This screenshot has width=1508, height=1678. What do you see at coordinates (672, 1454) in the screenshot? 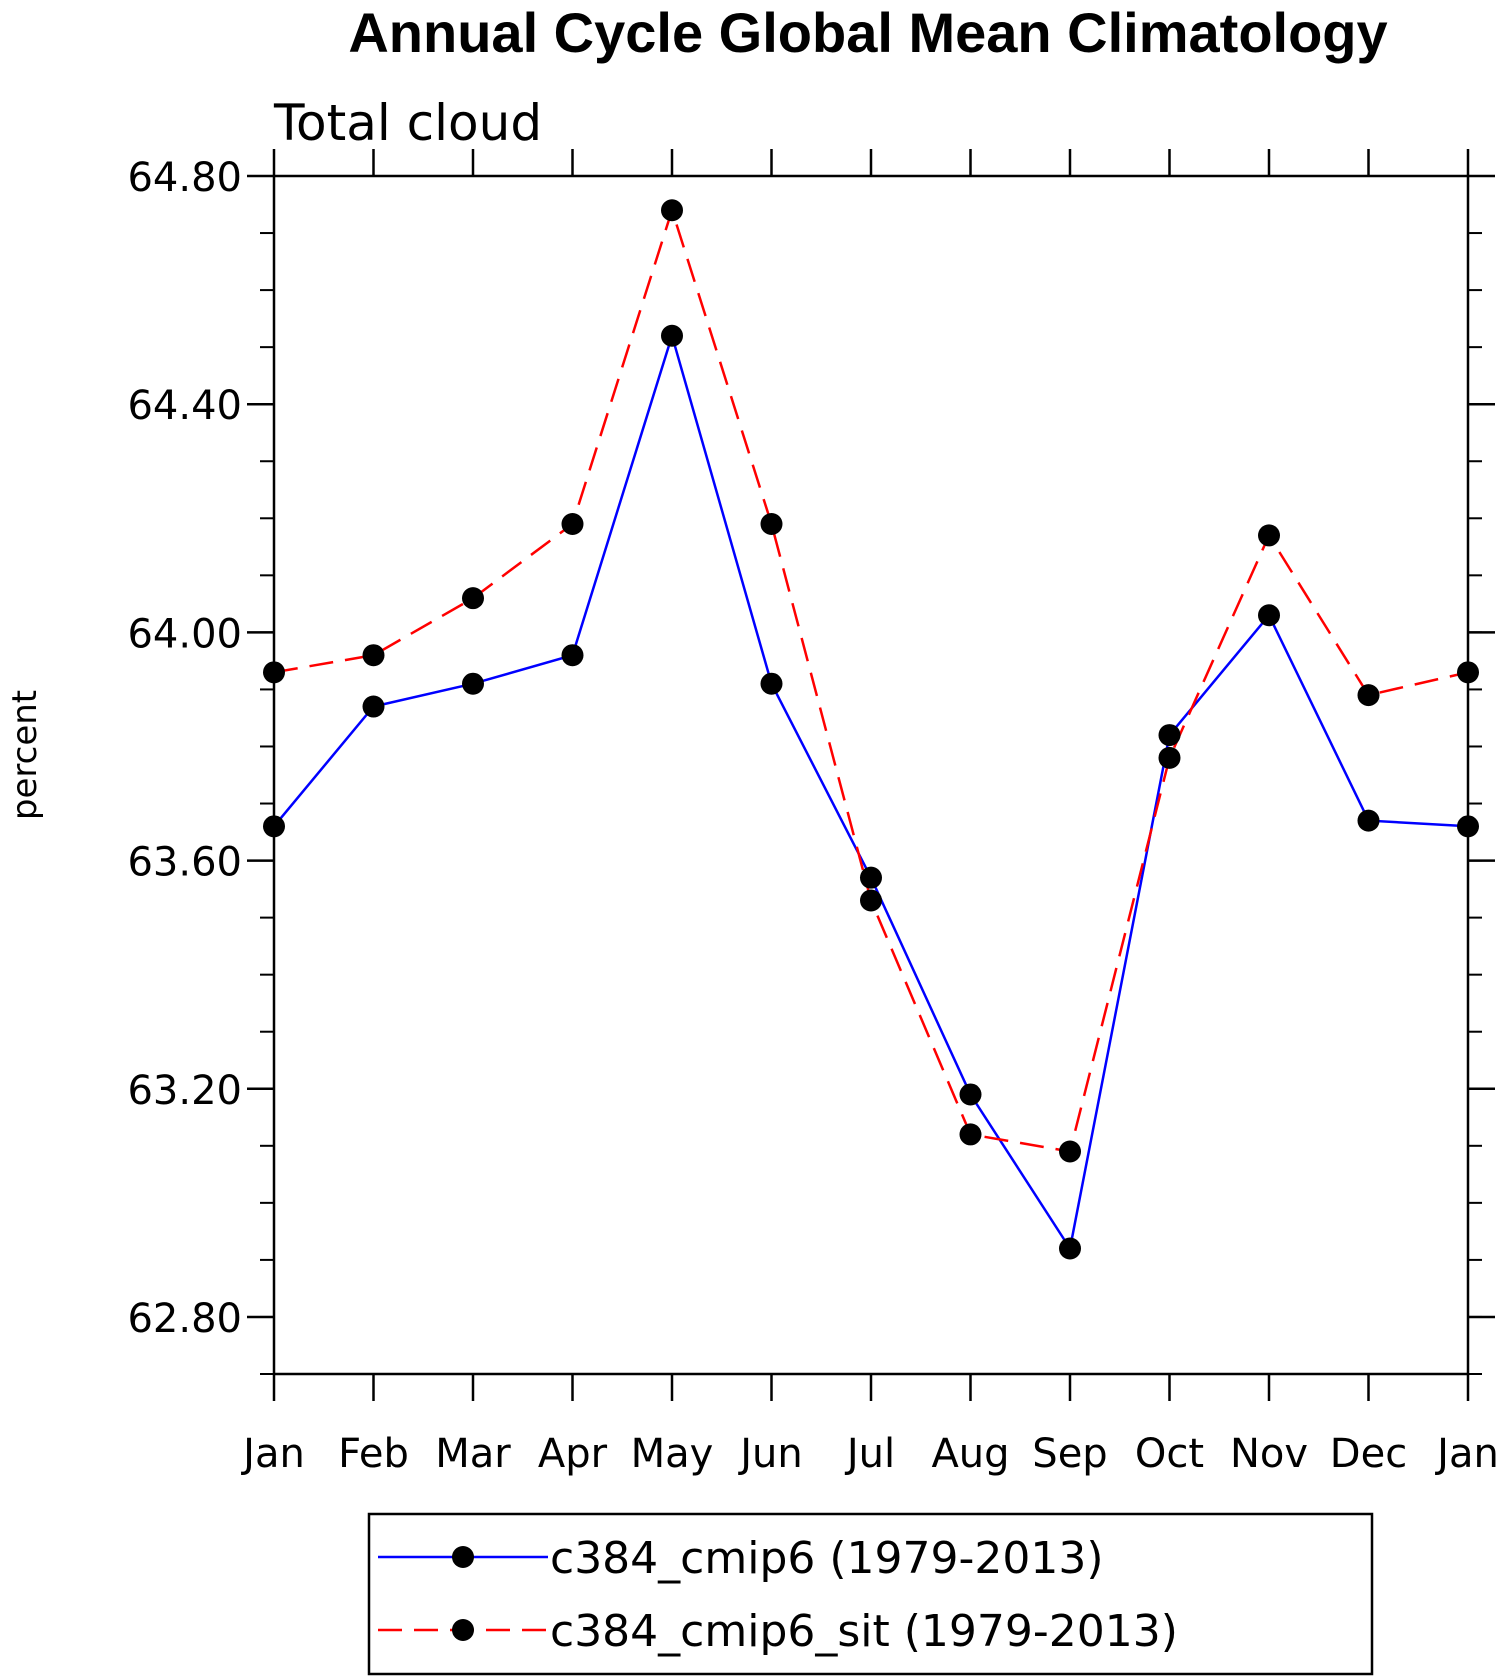
I see `x-tick-label: May` at bounding box center [672, 1454].